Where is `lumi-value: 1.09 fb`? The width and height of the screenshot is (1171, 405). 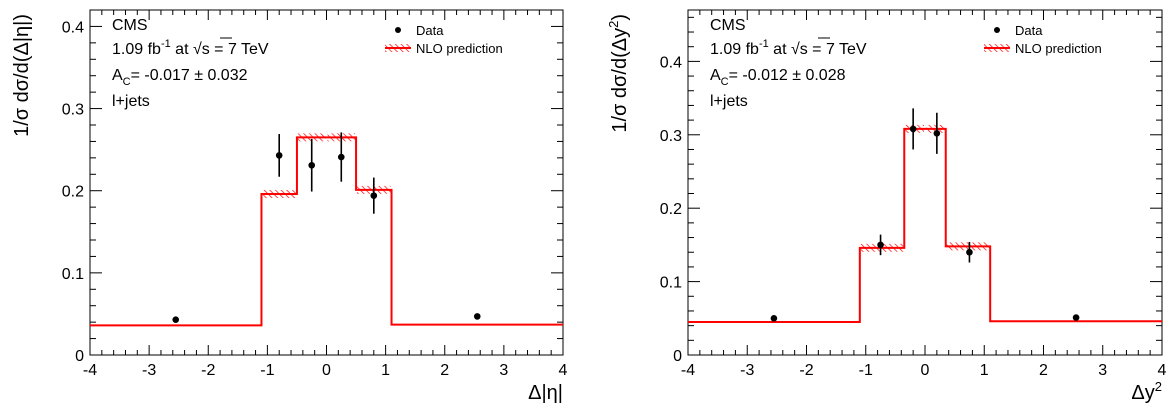 lumi-value: 1.09 fb is located at coordinates (136, 49).